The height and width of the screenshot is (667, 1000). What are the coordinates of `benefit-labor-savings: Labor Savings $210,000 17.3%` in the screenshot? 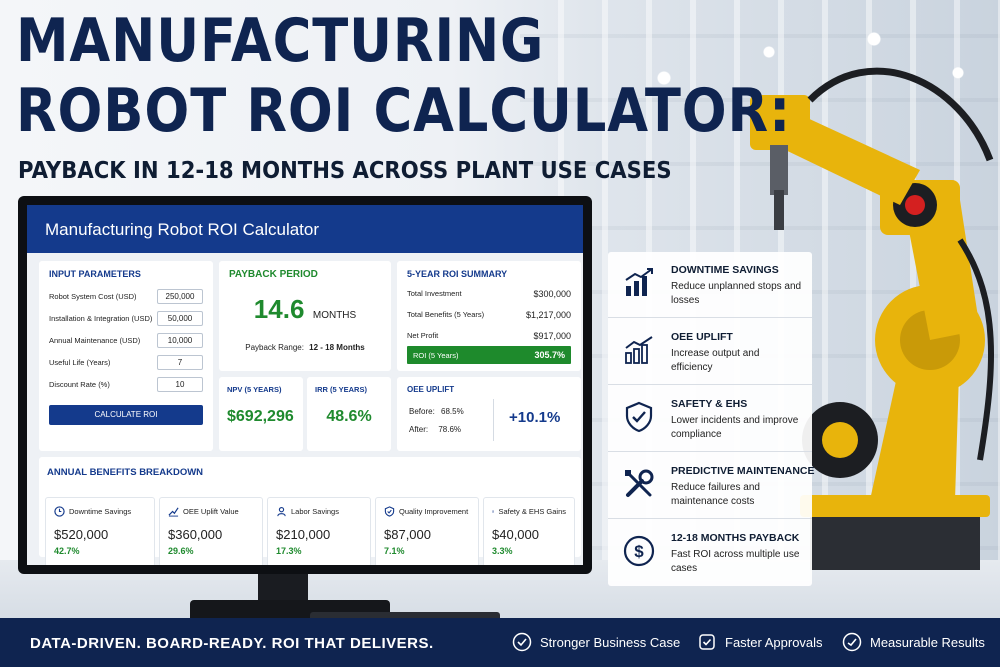 It's located at (319, 531).